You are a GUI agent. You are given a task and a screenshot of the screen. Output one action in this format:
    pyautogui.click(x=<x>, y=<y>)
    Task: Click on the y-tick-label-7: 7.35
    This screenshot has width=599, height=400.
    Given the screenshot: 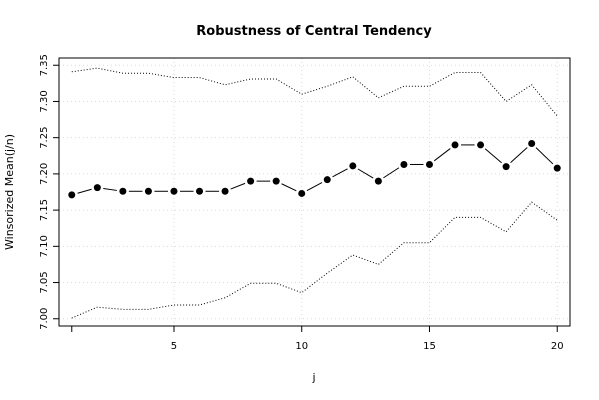 What is the action you would take?
    pyautogui.click(x=44, y=65)
    